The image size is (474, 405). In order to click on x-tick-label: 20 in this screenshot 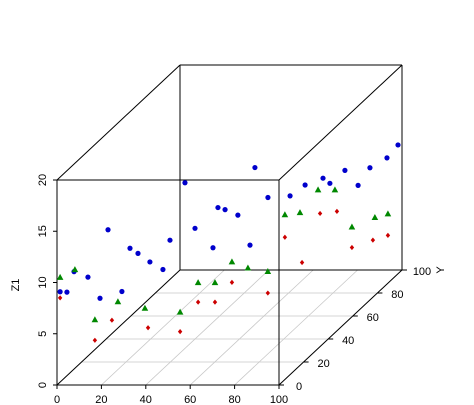, I will do `click(101, 399)`.